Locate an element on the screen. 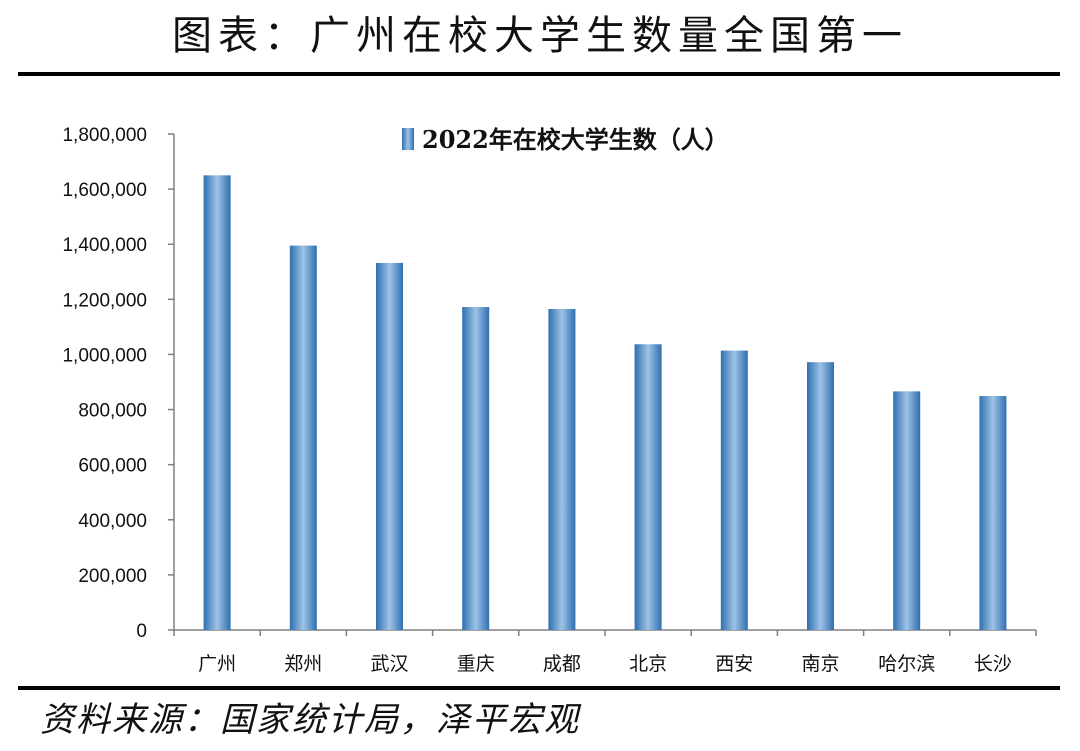 This screenshot has width=1080, height=751. x-tick-label: 成都 is located at coordinates (562, 664).